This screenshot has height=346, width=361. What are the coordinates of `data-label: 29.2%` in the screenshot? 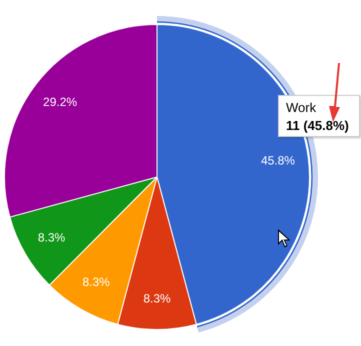 It's located at (60, 102).